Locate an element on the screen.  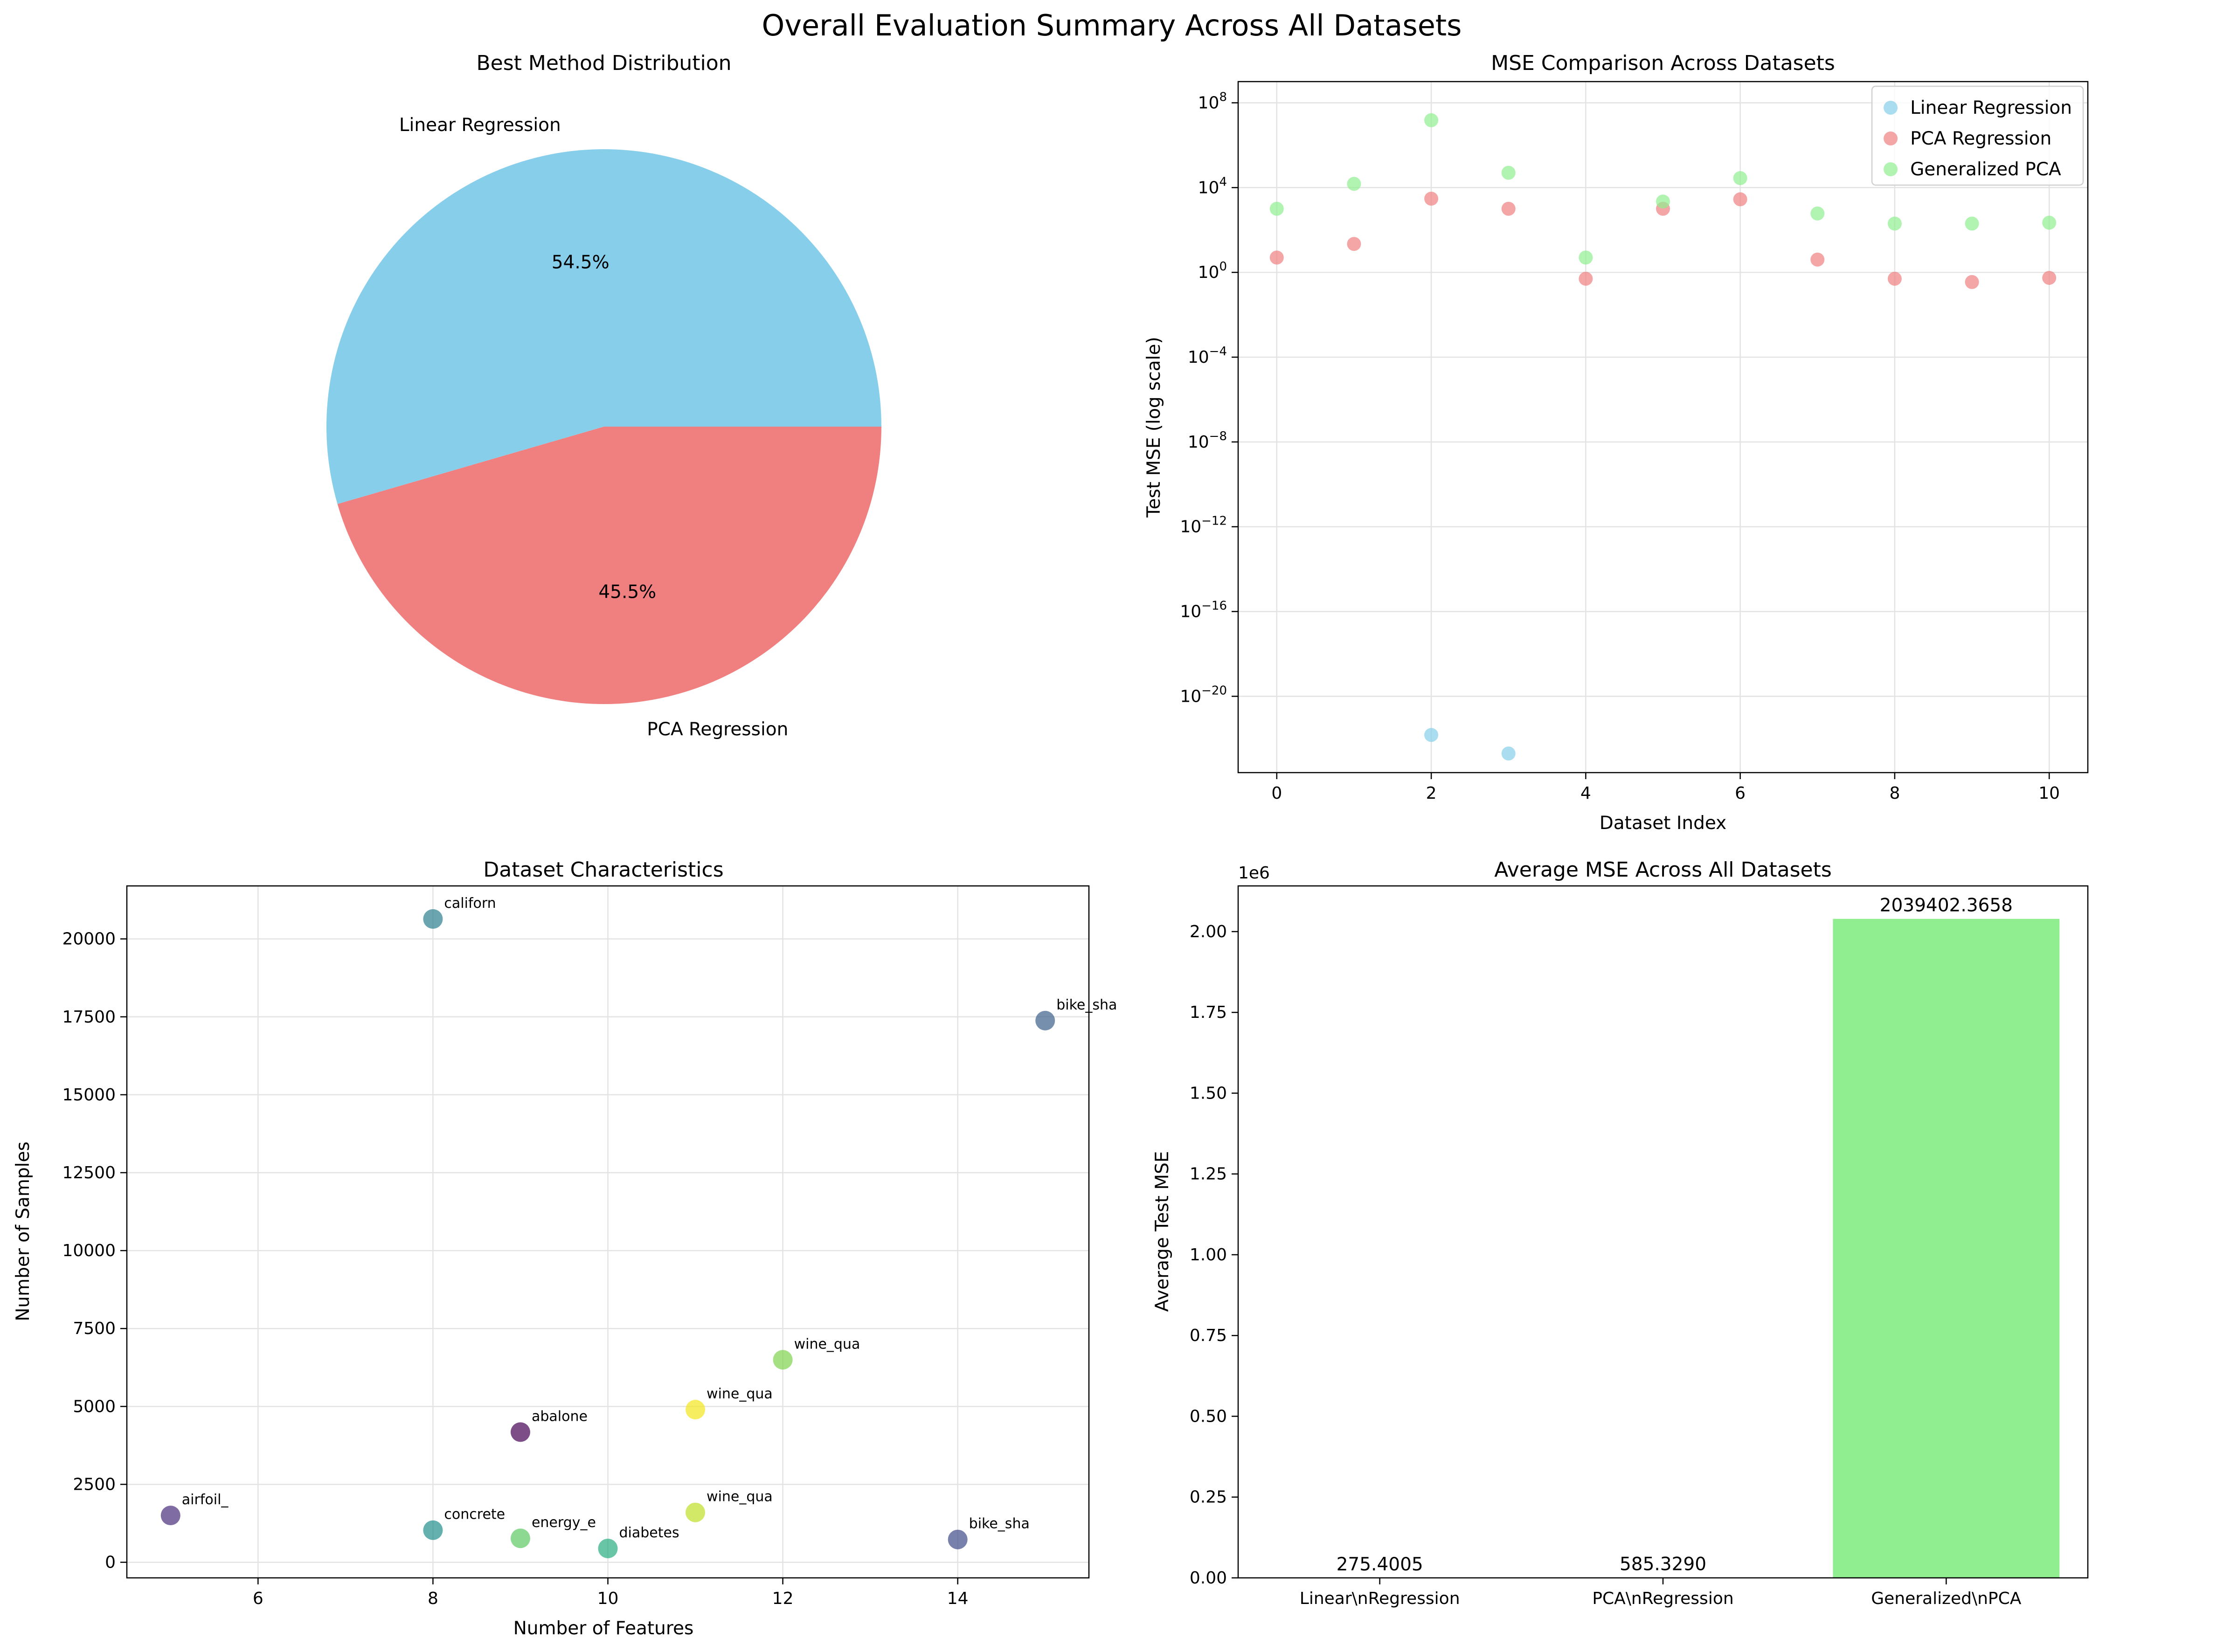
pie-label: PCA Regression is located at coordinates (717, 729).